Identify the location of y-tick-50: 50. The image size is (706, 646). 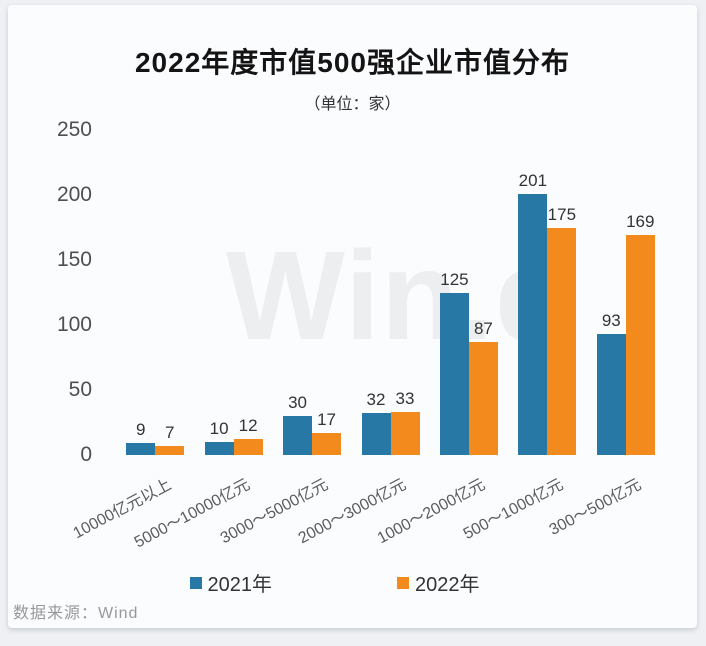
(80, 389).